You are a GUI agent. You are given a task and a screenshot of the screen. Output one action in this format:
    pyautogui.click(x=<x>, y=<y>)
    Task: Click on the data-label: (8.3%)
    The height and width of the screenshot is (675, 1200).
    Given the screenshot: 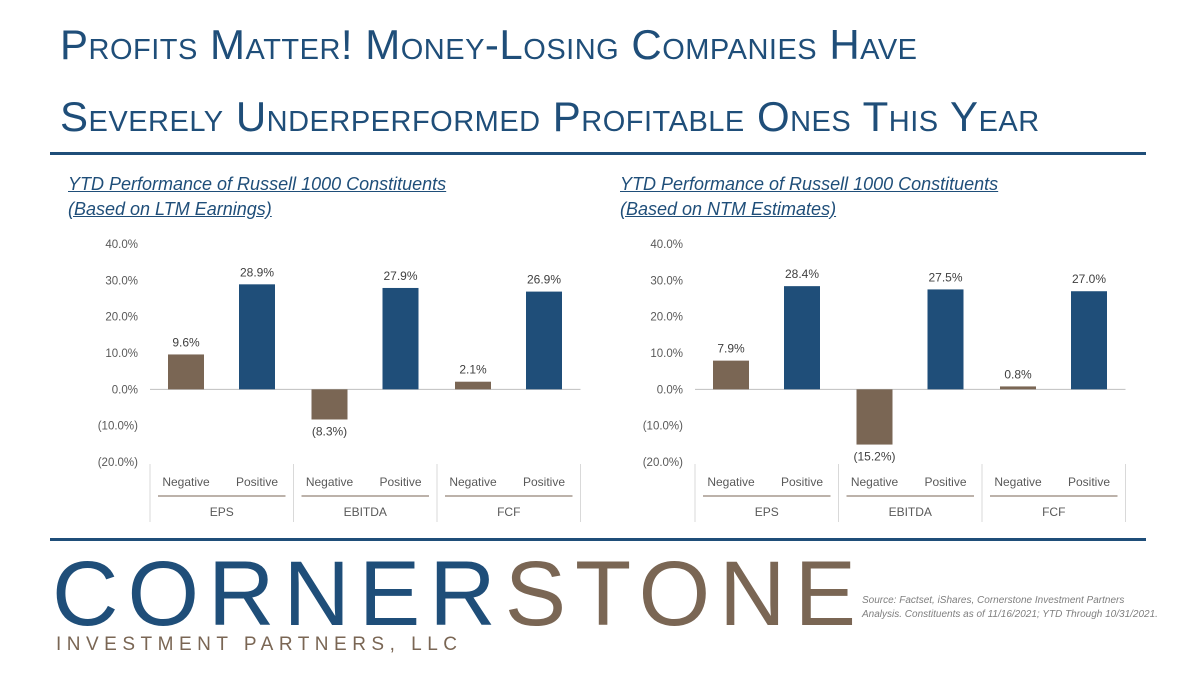 What is the action you would take?
    pyautogui.click(x=329, y=431)
    